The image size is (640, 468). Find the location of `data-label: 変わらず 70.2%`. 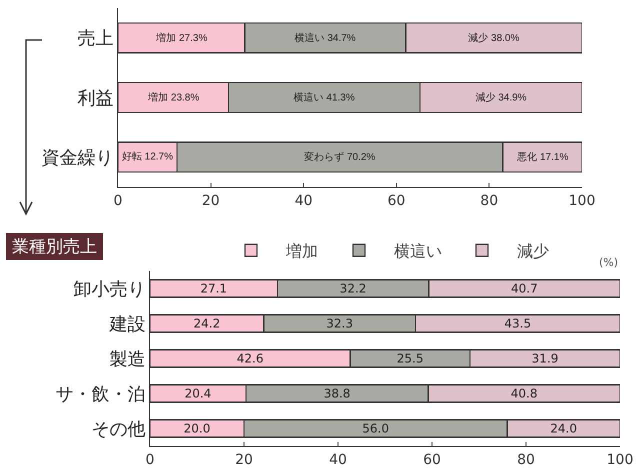

data-label: 変わらず 70.2% is located at coordinates (340, 157).